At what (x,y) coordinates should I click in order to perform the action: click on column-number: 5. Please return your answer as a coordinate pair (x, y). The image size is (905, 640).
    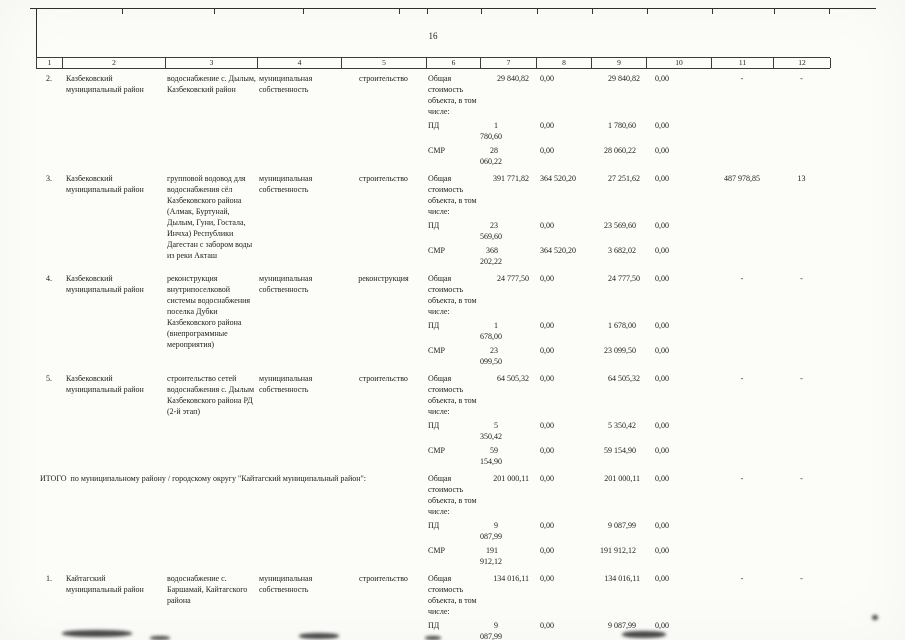
    Looking at the image, I should click on (384, 63).